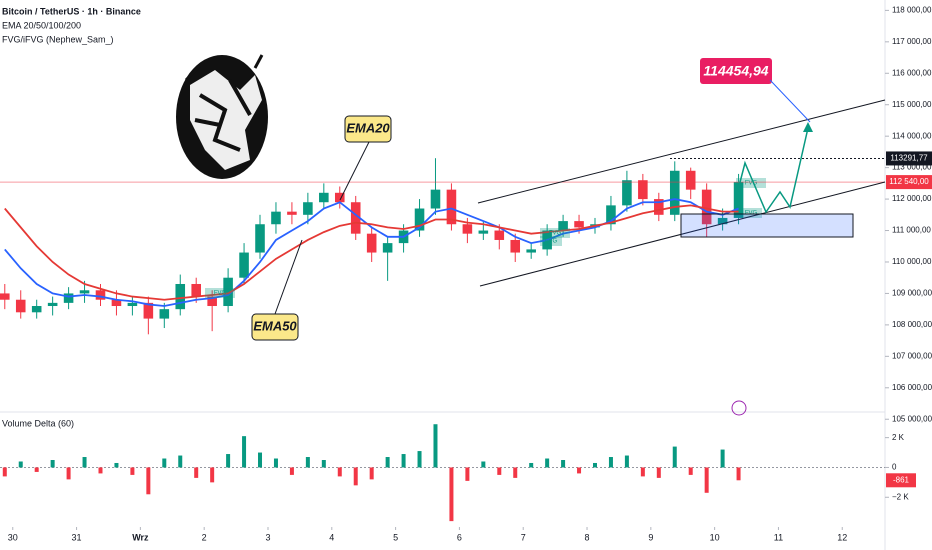 This screenshot has width=932, height=550. Describe the element at coordinates (77, 537) in the screenshot. I see `x-tick-label: 31` at that location.